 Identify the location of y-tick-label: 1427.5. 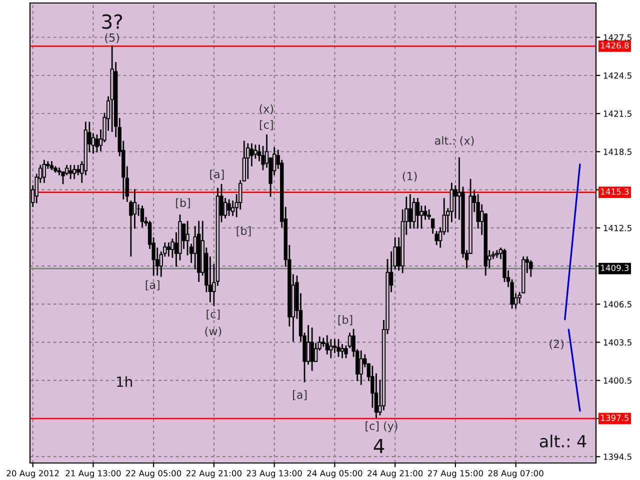
(618, 37).